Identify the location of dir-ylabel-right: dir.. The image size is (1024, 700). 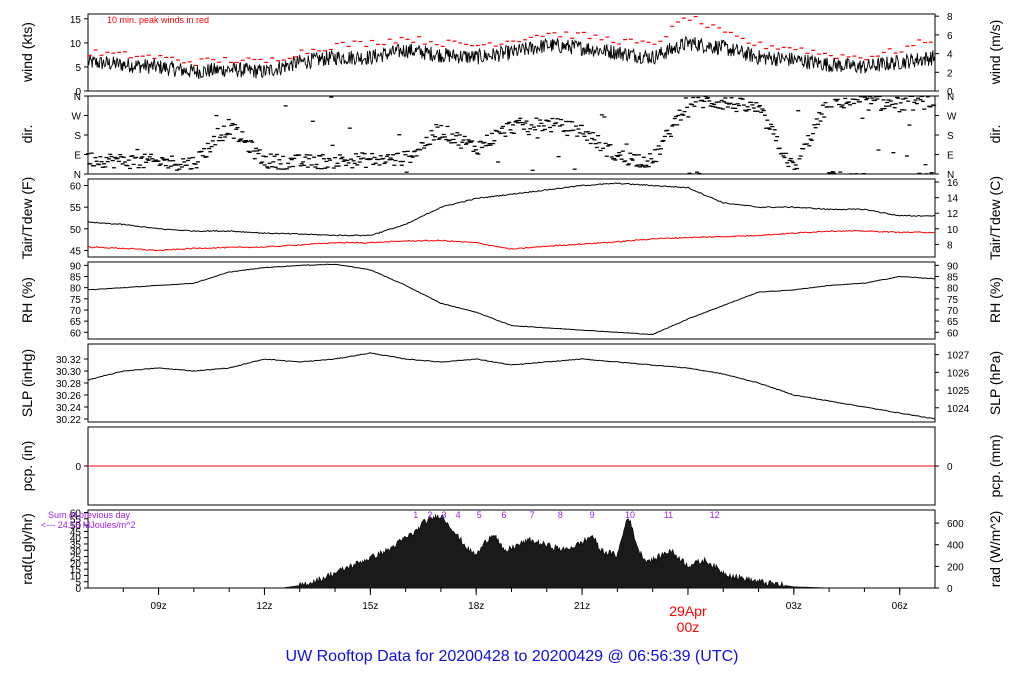
(995, 134).